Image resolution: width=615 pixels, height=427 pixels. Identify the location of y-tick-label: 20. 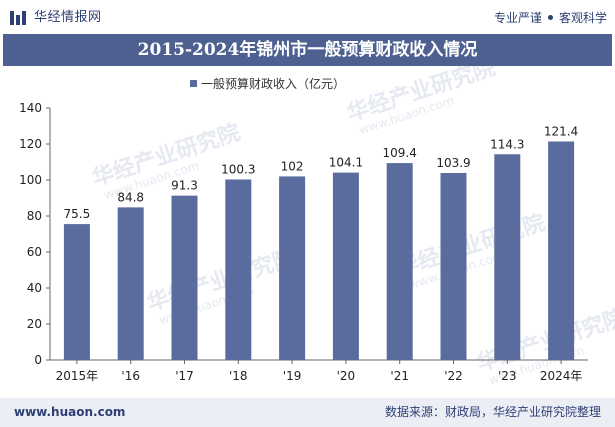
(34, 324).